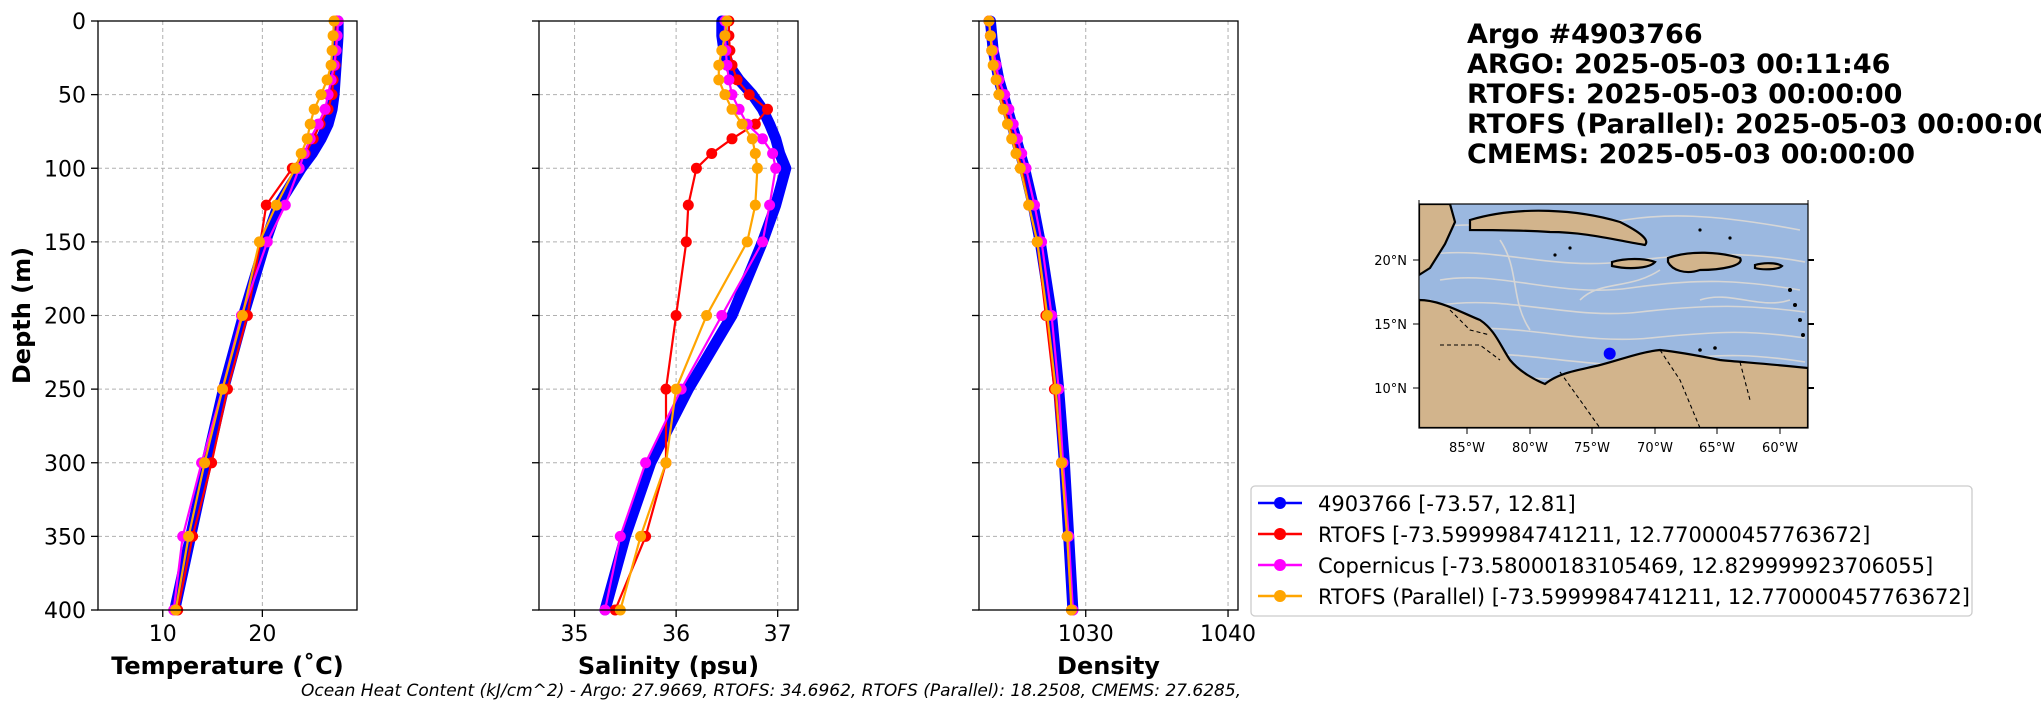  Describe the element at coordinates (691, 315) in the screenshot. I see `series-rtofs` at that location.